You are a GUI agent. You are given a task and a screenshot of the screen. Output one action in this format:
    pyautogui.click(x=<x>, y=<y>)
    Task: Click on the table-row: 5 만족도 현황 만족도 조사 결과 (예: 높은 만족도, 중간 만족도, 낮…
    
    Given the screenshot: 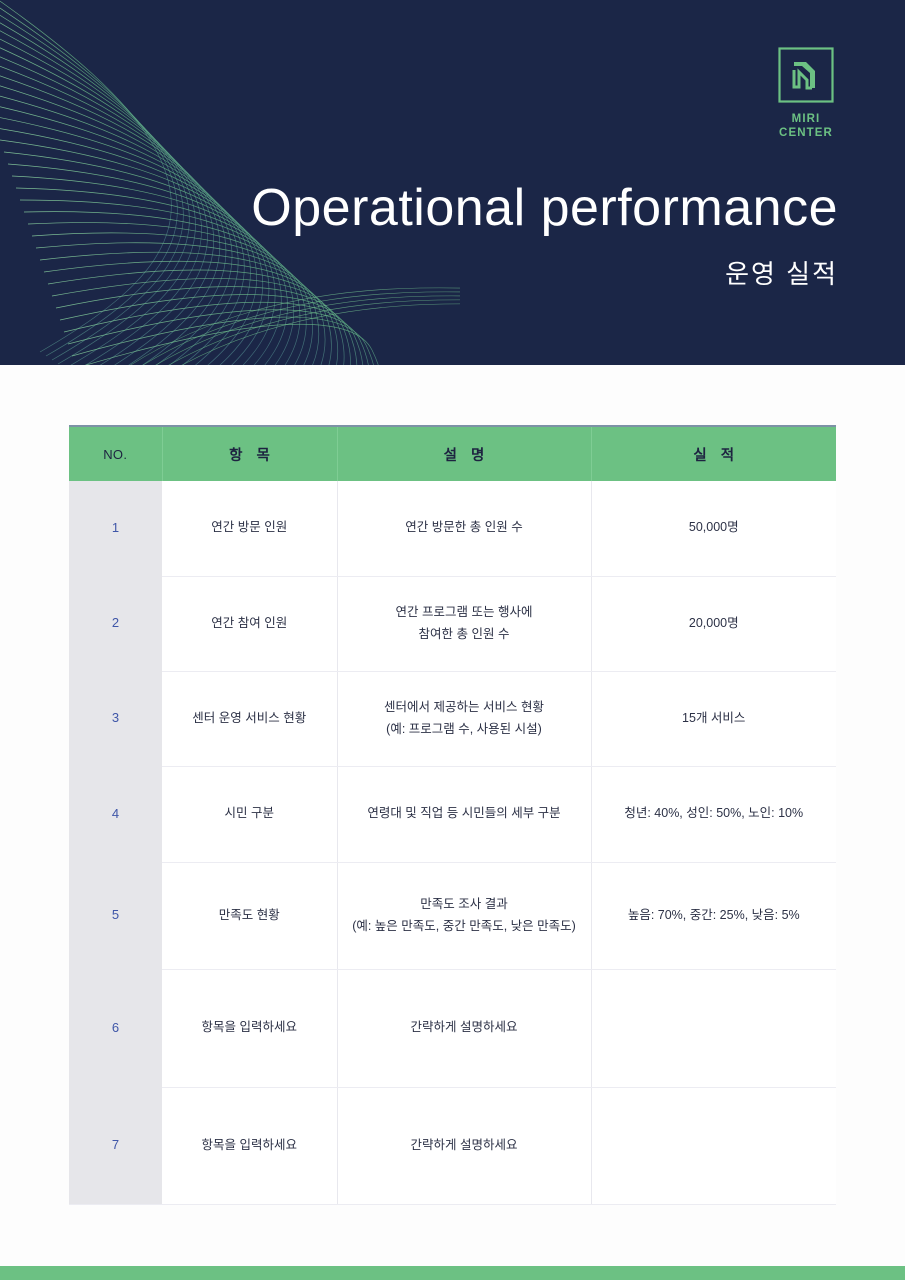 What is the action you would take?
    pyautogui.click(x=452, y=916)
    